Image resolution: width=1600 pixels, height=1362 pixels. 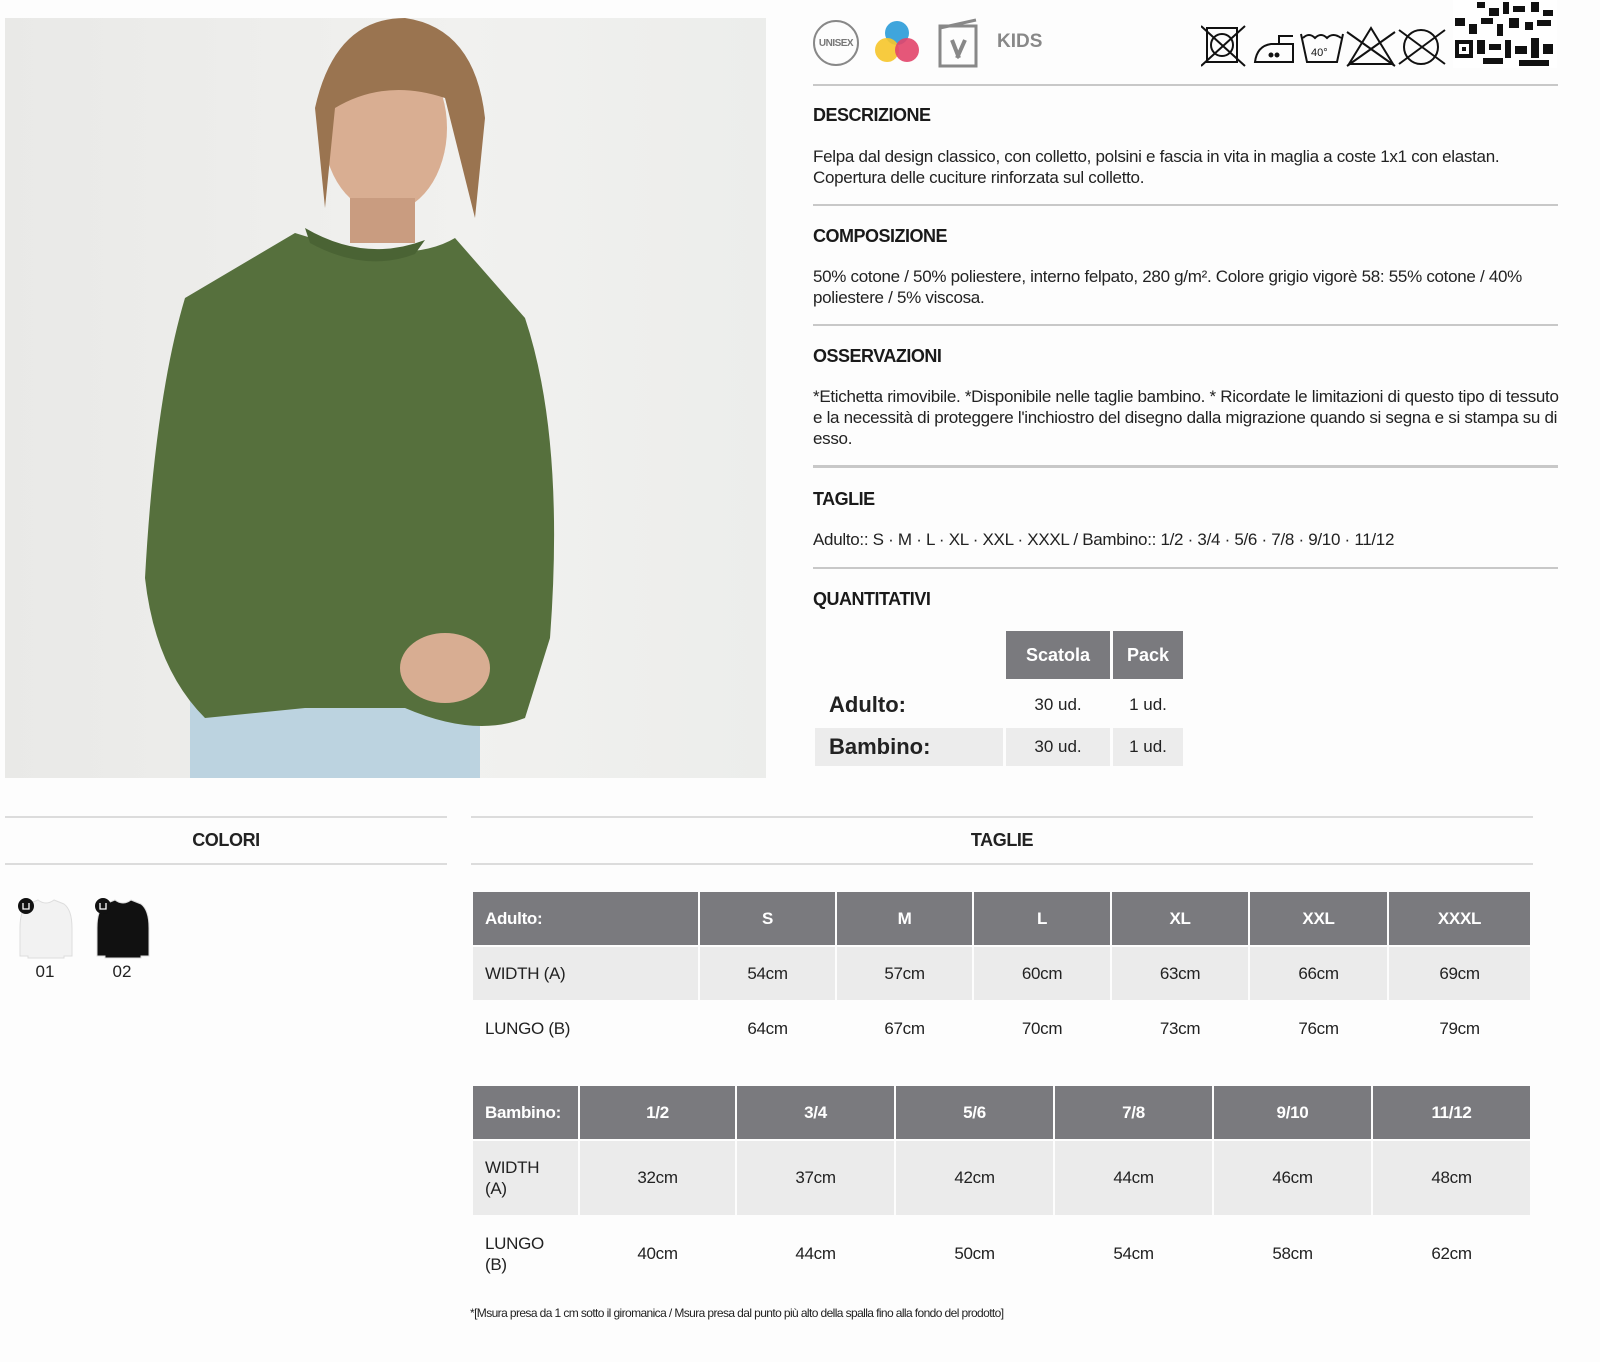 I want to click on size-header: S, so click(x=767, y=918).